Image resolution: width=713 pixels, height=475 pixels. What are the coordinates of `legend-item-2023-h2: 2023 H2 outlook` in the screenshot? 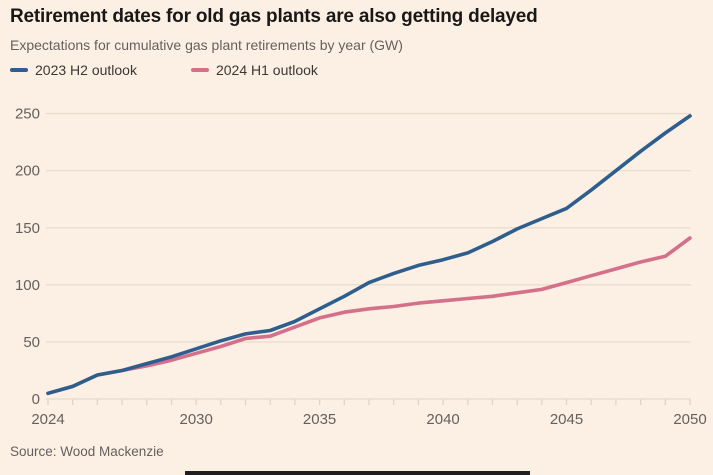 It's located at (73, 70).